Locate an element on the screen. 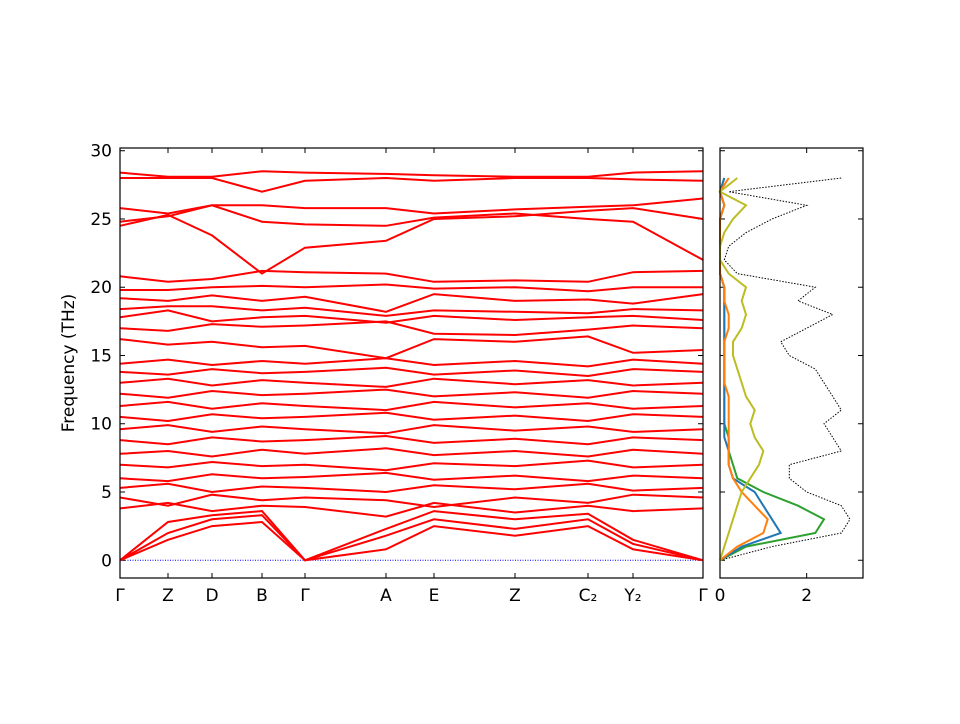  x-tick-label: A is located at coordinates (386, 596).